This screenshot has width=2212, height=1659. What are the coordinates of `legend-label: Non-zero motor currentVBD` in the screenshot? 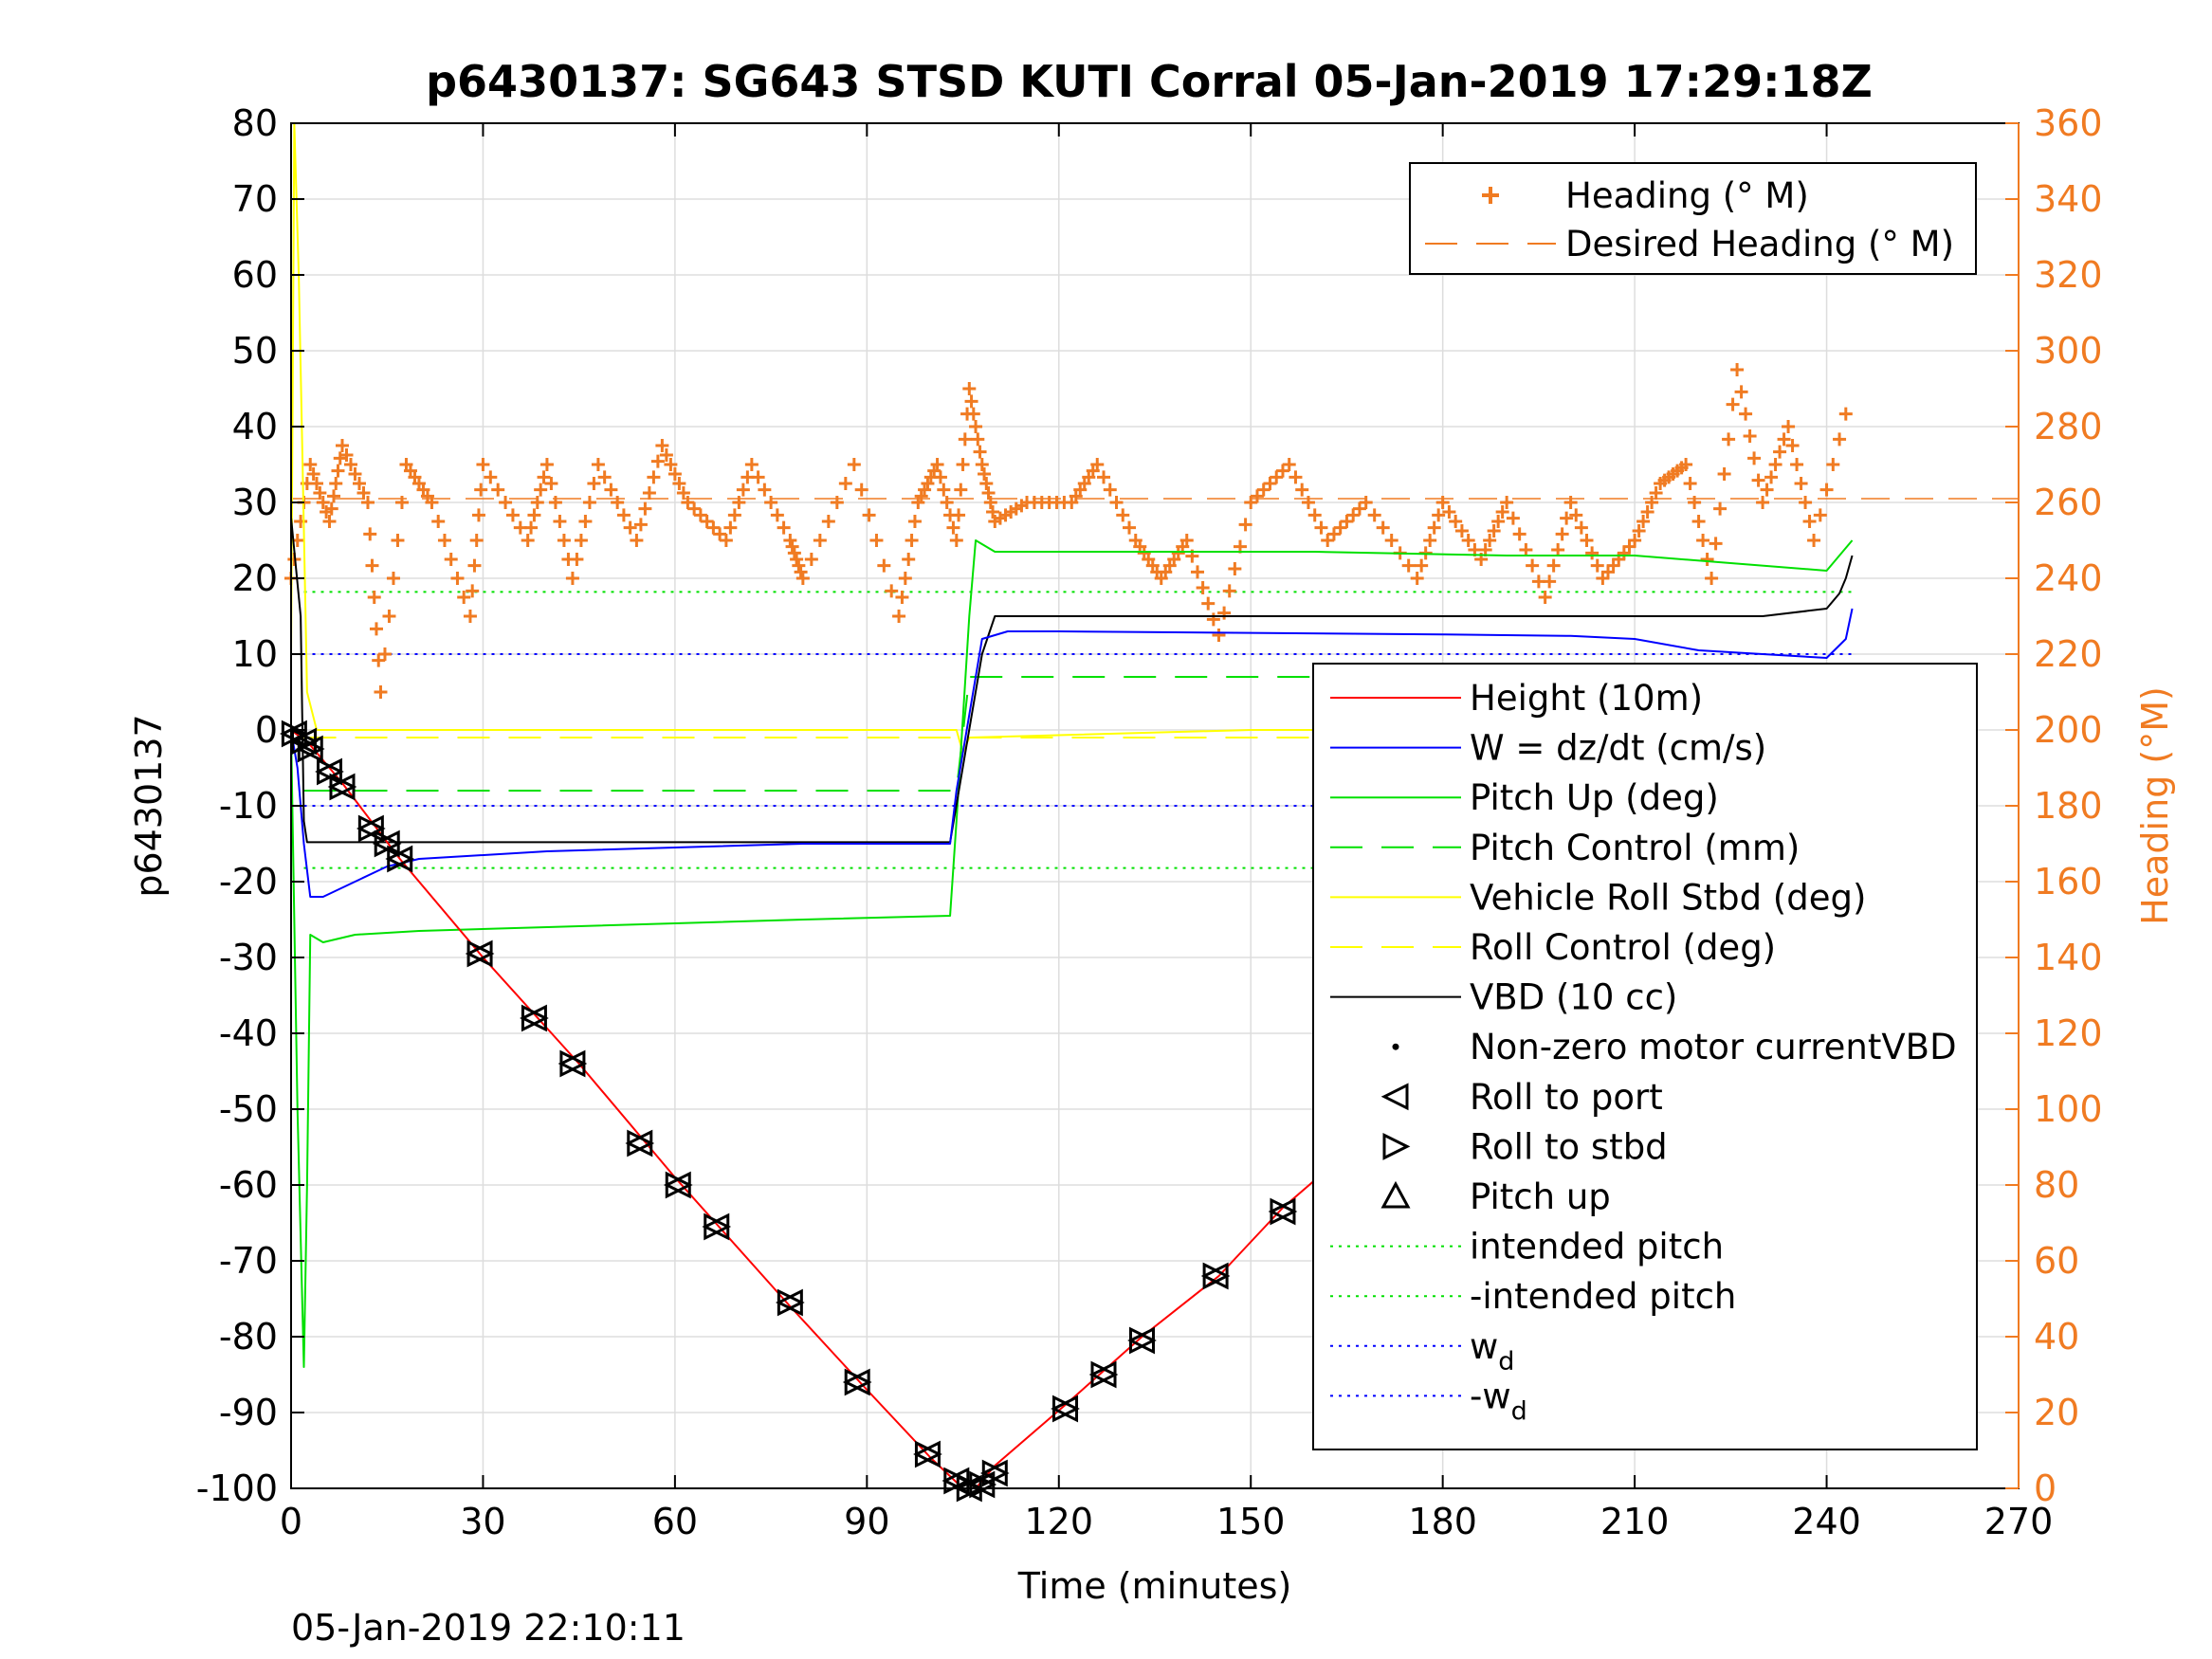 It's located at (1713, 1047).